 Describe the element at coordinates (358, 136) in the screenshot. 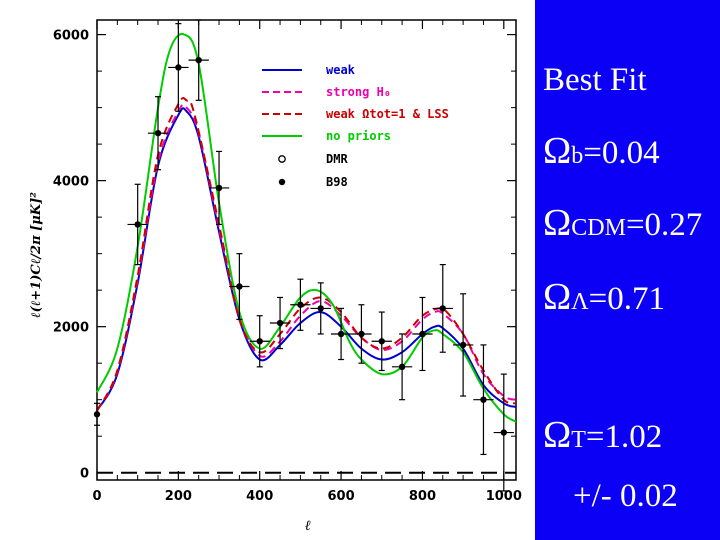

I see `legend-label: no priors` at that location.